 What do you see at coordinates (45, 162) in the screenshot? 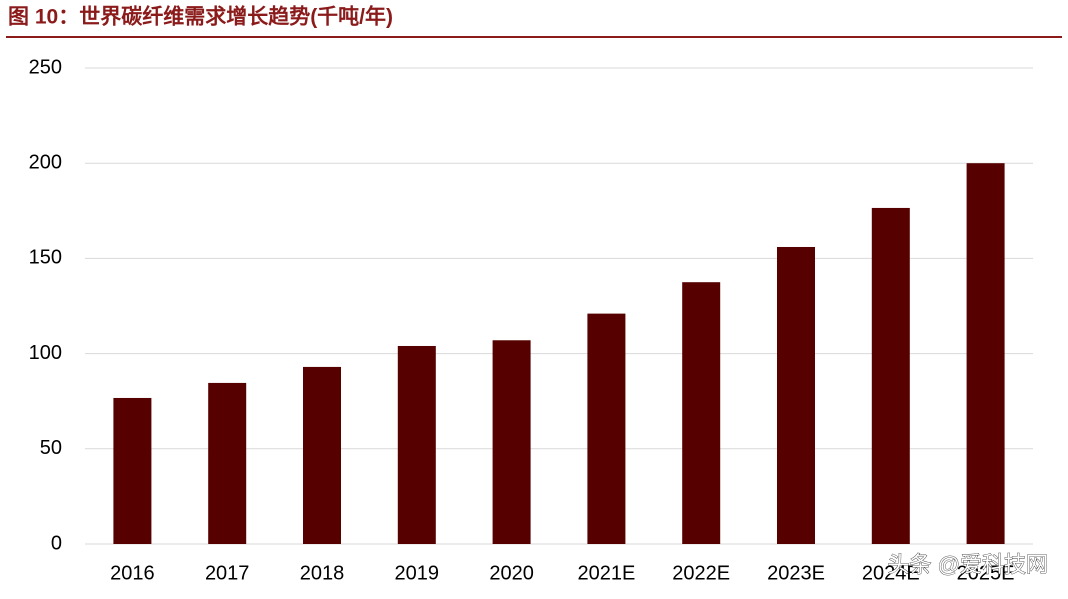
I see `y-tick-label: 200` at bounding box center [45, 162].